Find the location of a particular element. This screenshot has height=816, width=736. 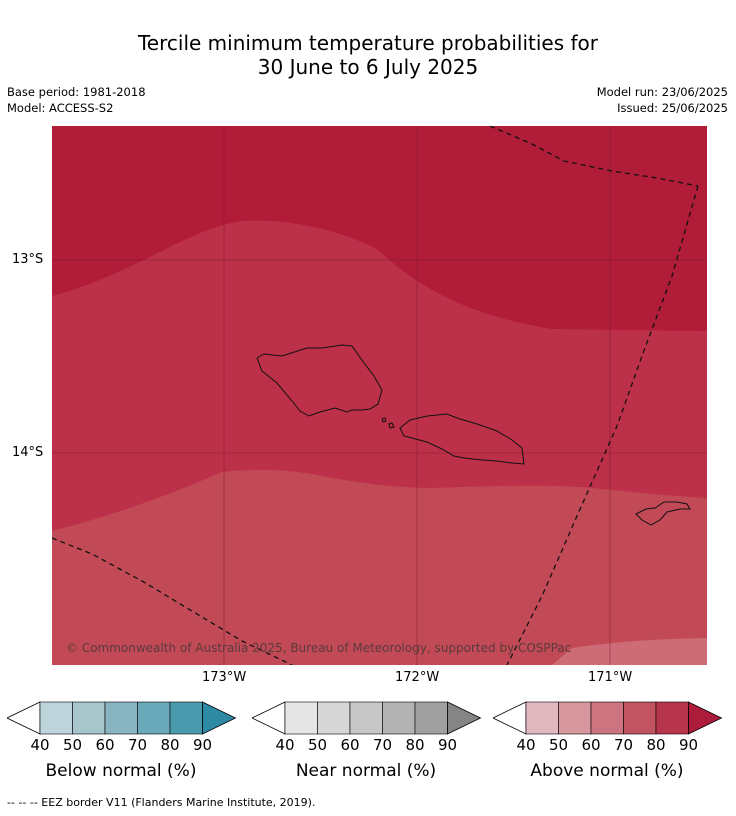

near-normal-colorbar-title: Near normal (%) is located at coordinates (366, 771).